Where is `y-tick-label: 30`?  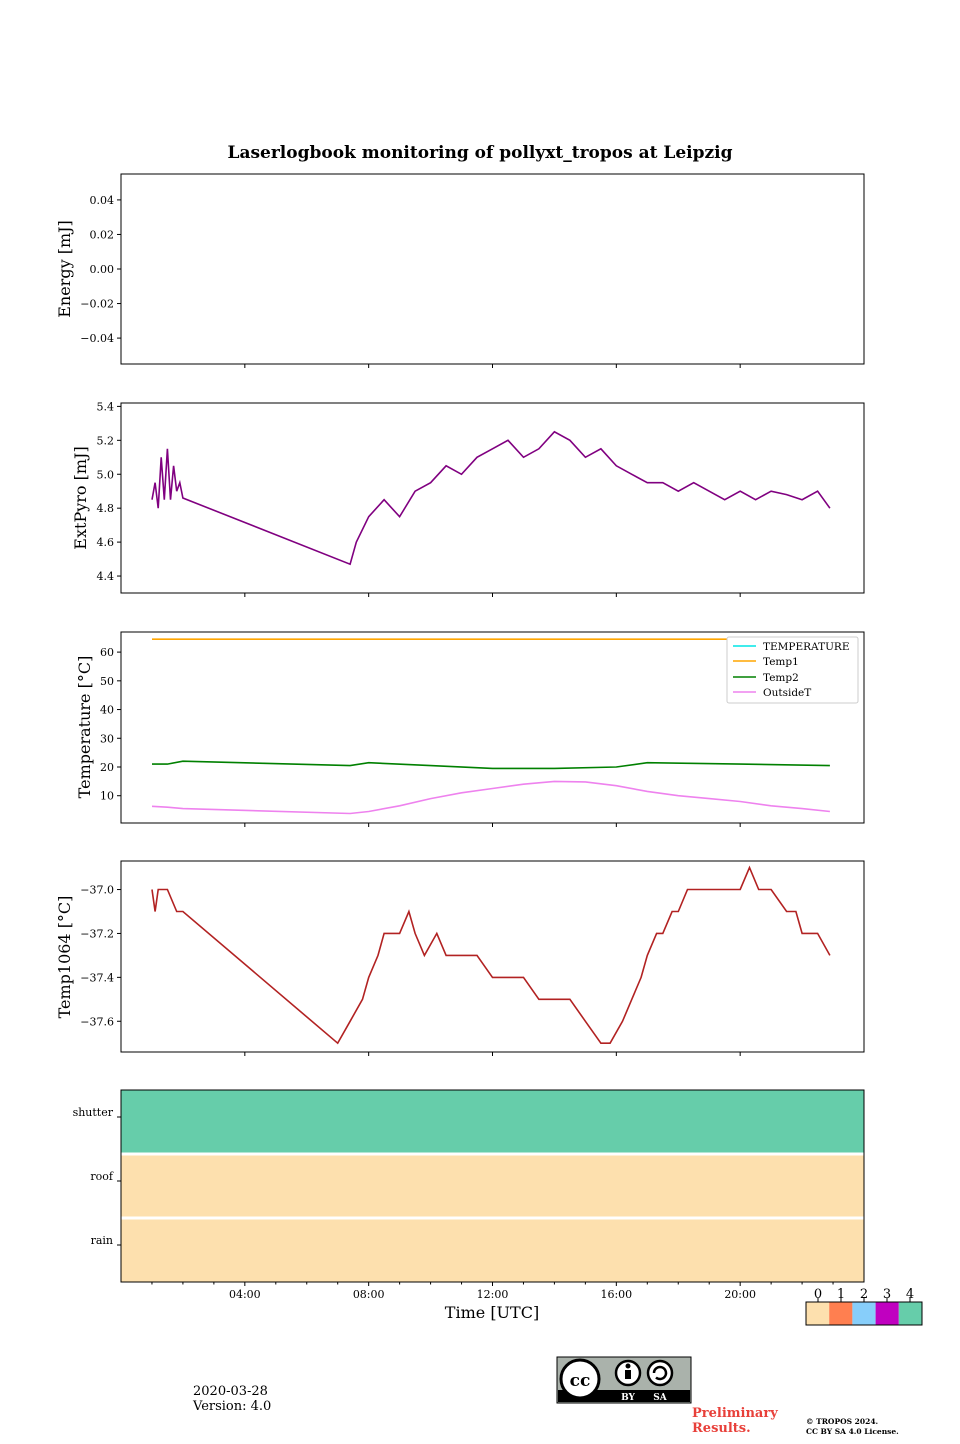
y-tick-label: 30 is located at coordinates (107, 738).